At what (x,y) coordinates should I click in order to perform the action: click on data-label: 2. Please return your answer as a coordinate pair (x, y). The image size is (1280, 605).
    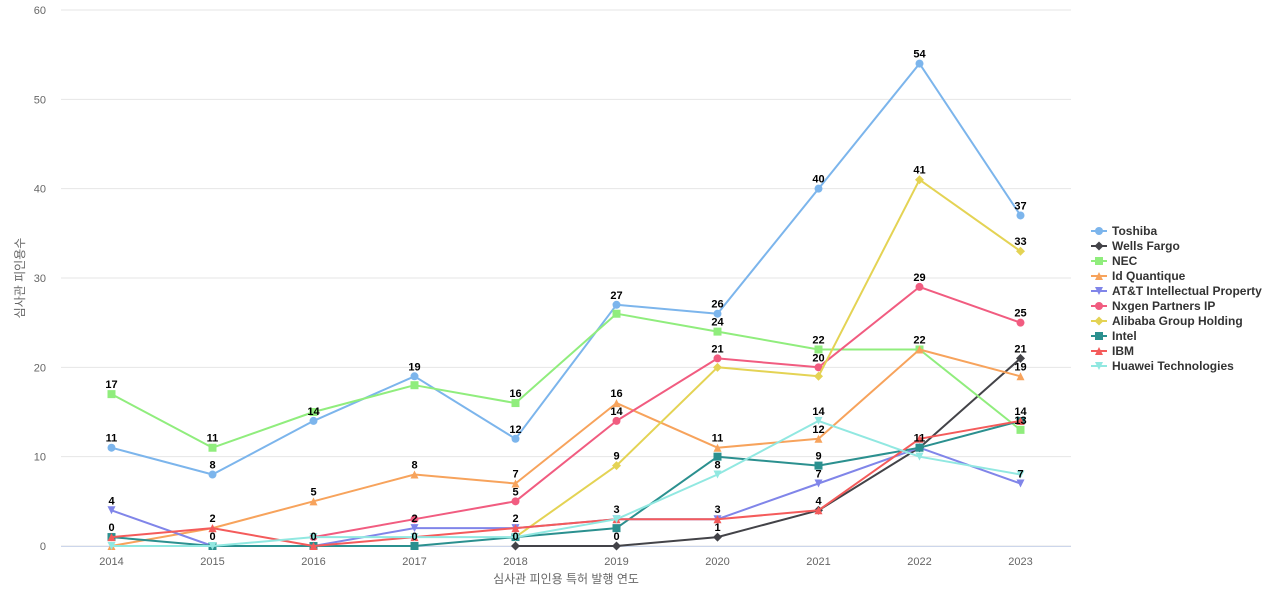
    Looking at the image, I should click on (212, 519).